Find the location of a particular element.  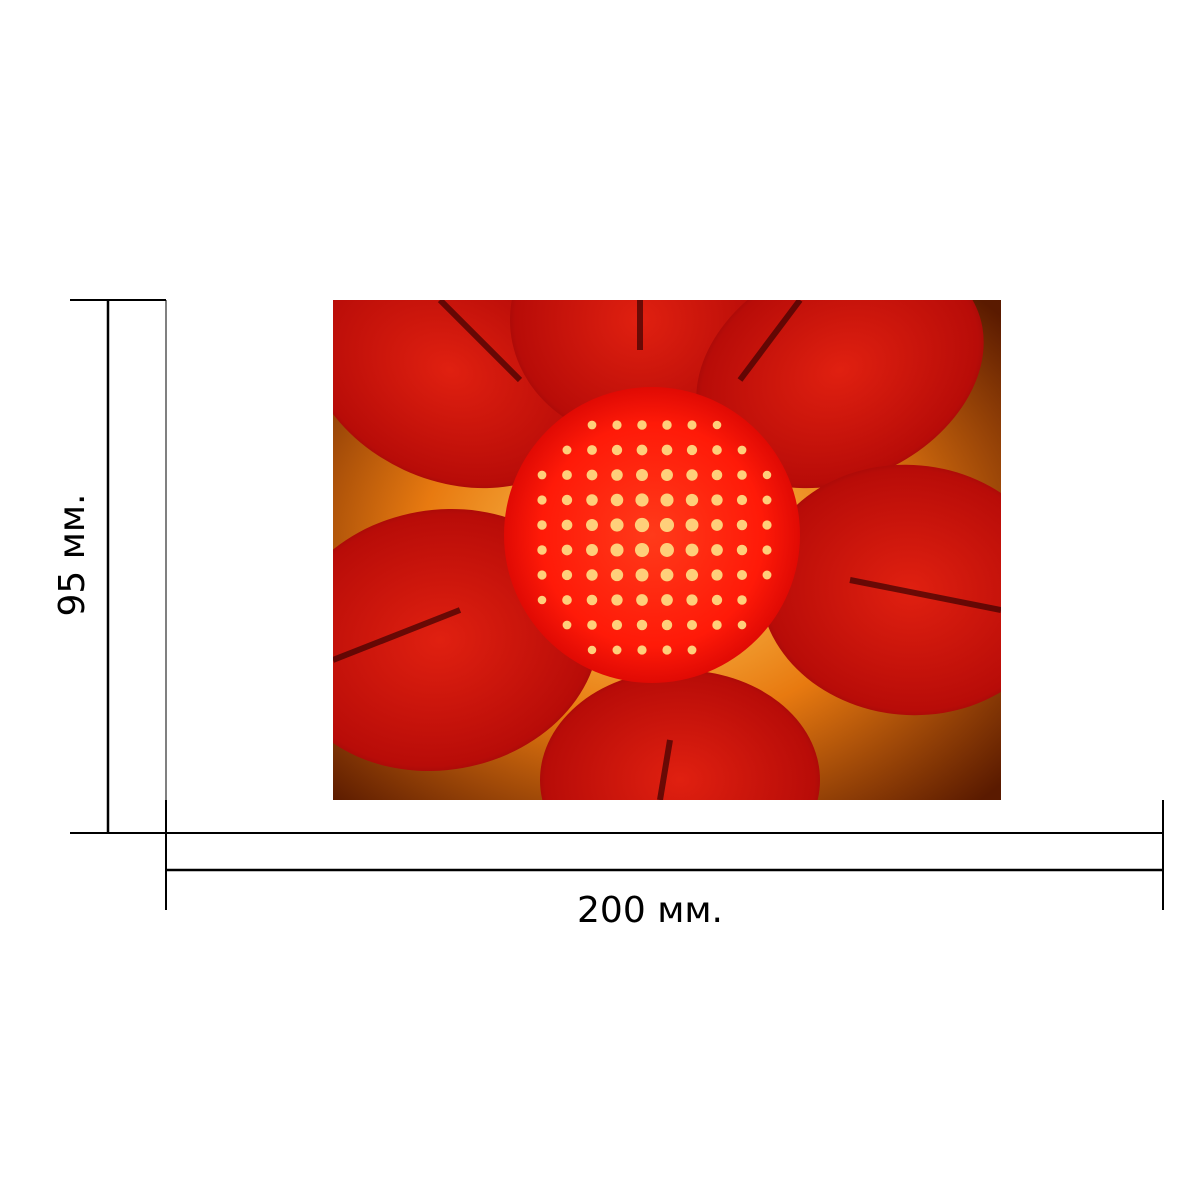

center-holes is located at coordinates (654, 537).